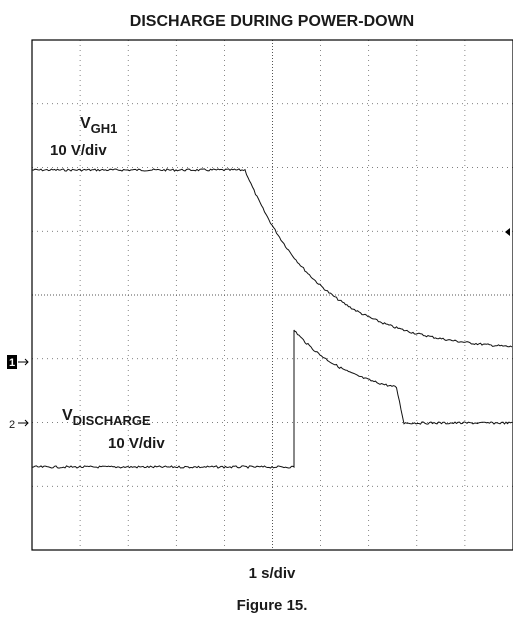  What do you see at coordinates (12, 425) in the screenshot?
I see `channel-marker: 2` at bounding box center [12, 425].